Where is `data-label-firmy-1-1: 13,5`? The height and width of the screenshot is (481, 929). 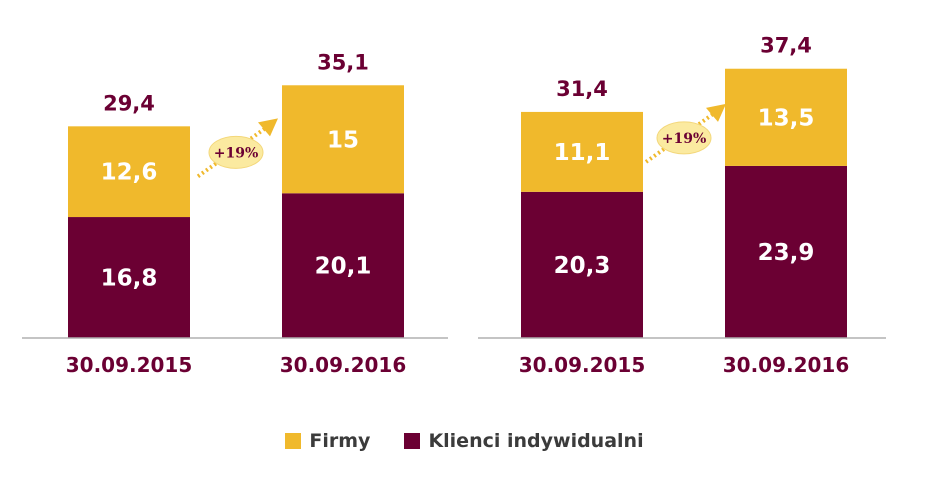
data-label-firmy-1-1: 13,5 is located at coordinates (786, 118).